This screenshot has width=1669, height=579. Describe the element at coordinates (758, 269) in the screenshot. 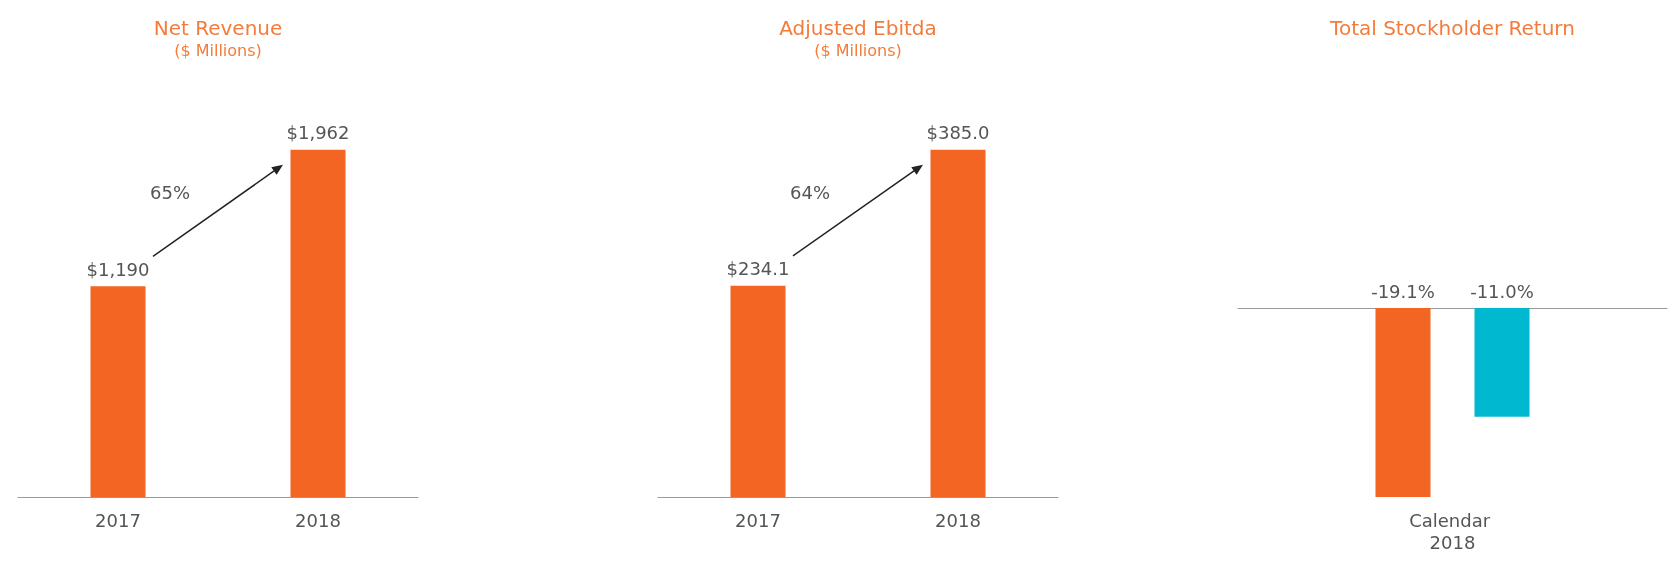

I see `data-label: $234.1` at that location.